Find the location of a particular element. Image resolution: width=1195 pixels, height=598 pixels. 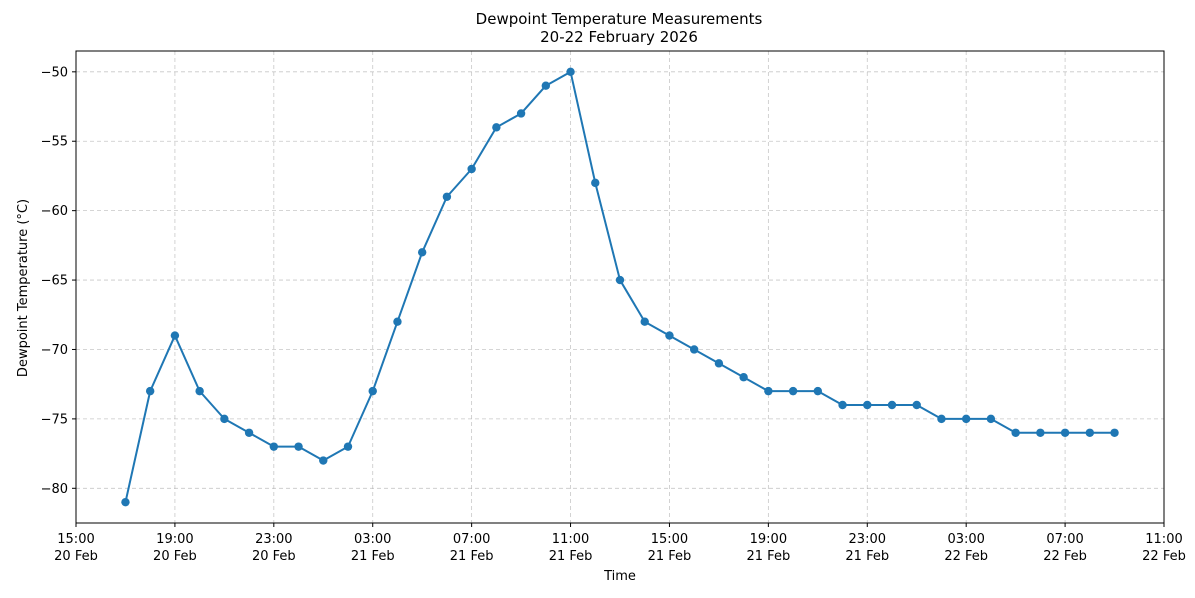

x-axis-label: Time is located at coordinates (619, 576).